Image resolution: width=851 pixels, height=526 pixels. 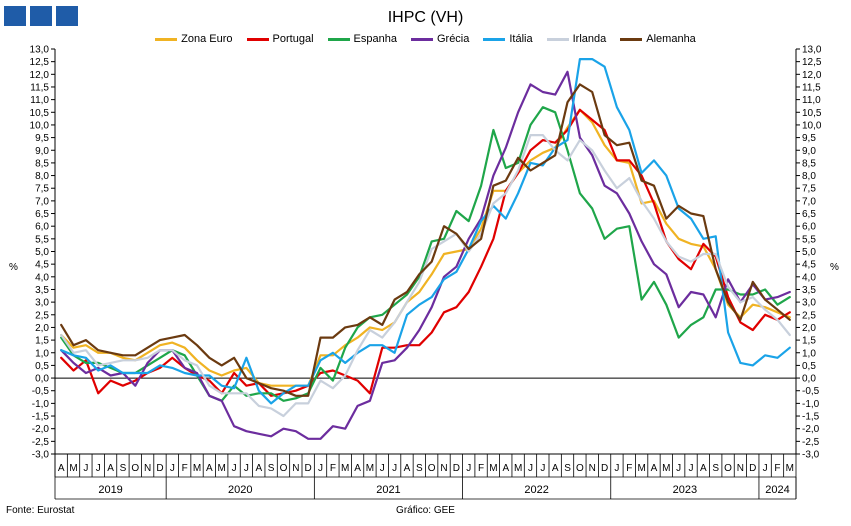 I want to click on y-tick-label-right: 7,5, so click(x=809, y=189).